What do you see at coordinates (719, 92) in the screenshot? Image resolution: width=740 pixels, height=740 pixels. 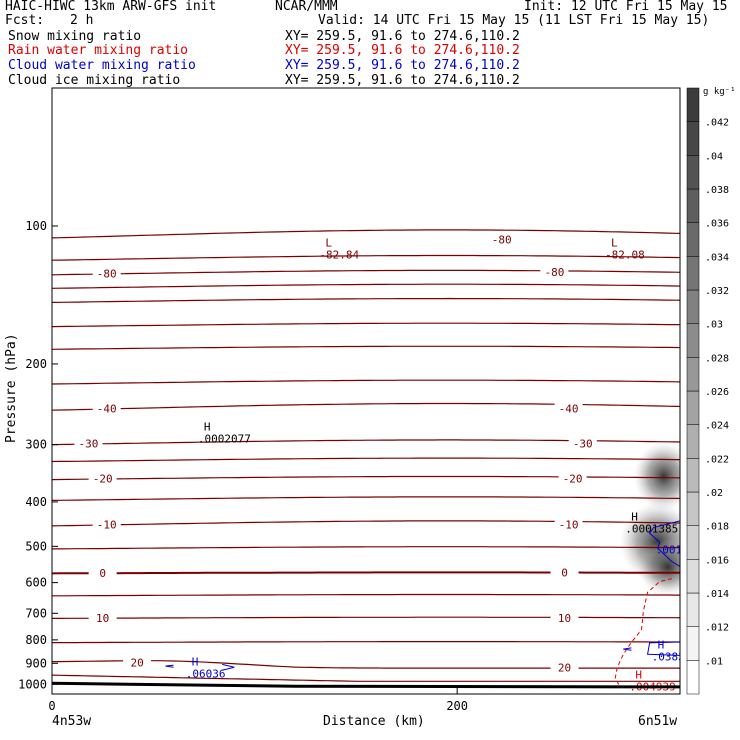 I see `colorbar-units: g kg⁻¹` at bounding box center [719, 92].